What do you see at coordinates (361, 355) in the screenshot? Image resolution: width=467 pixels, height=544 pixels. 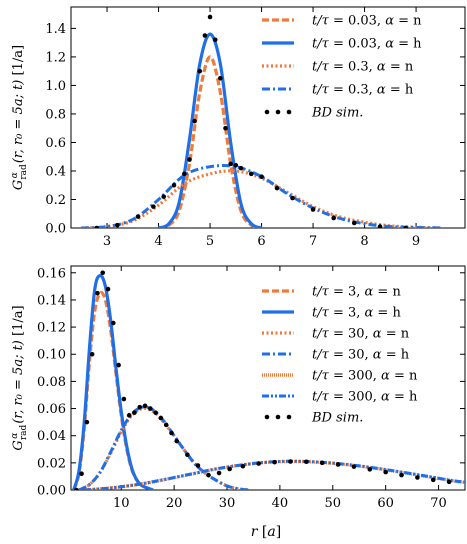 I see `legend-label: t/τ = 30, α = h` at bounding box center [361, 355].